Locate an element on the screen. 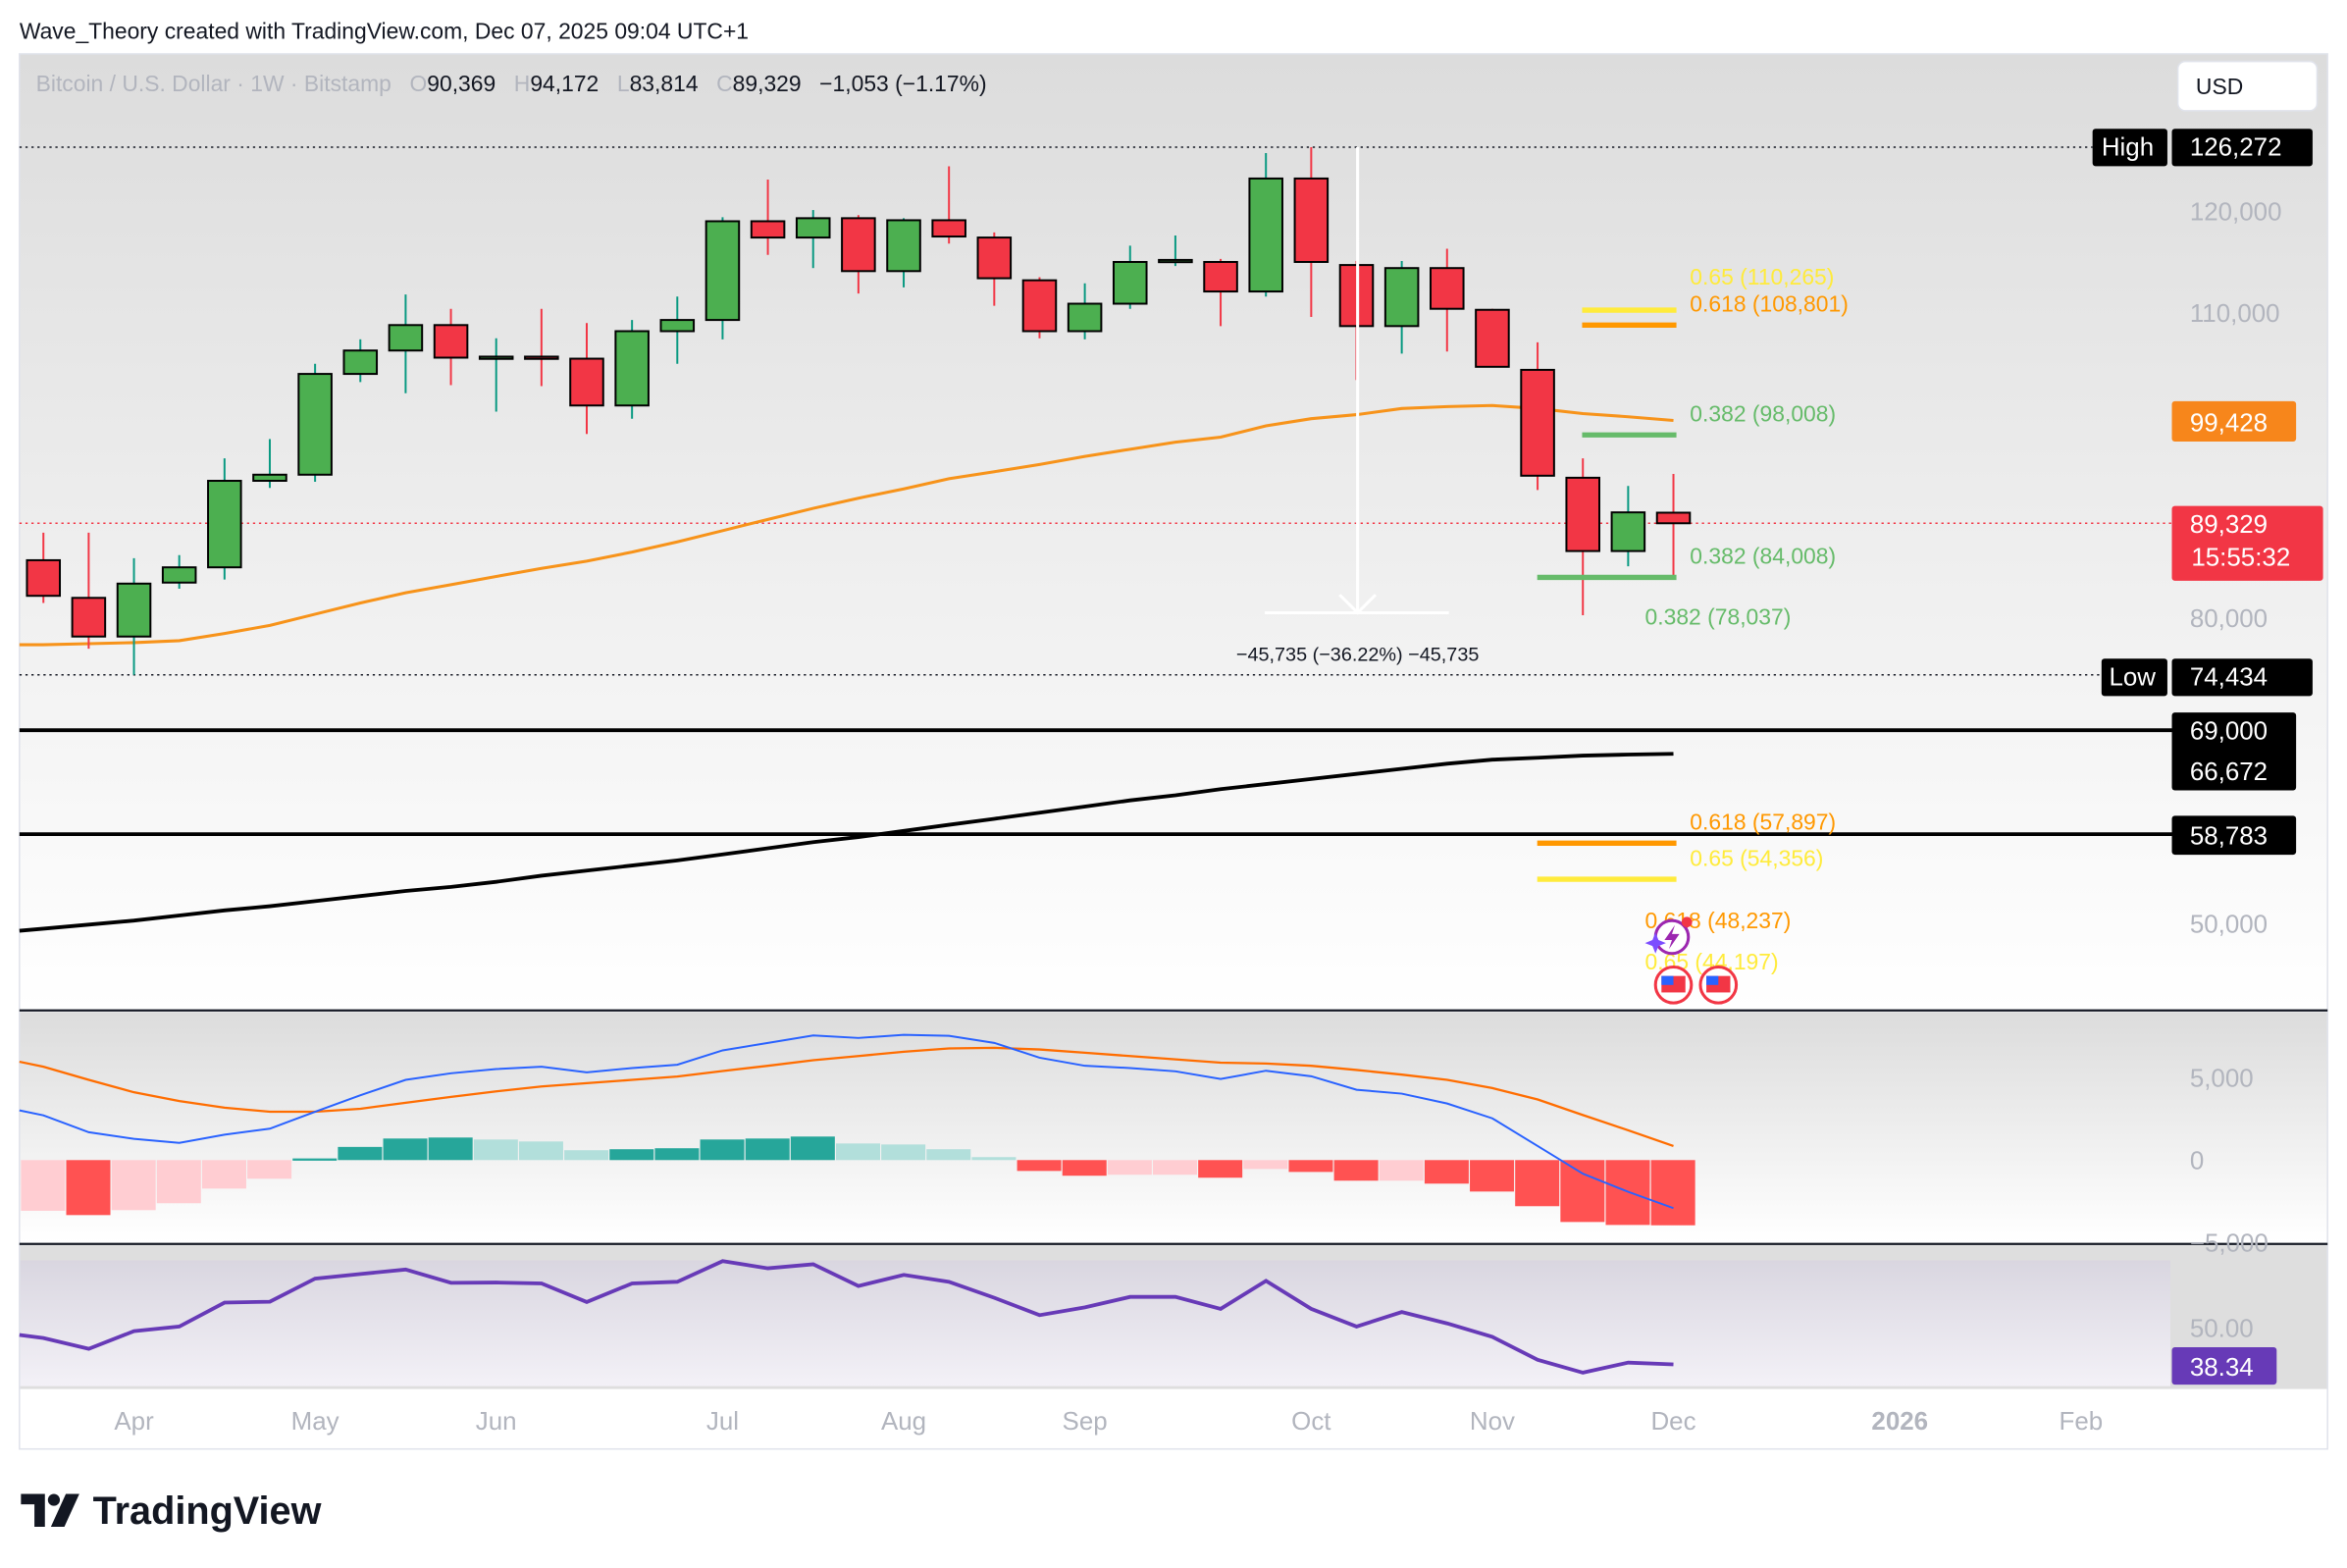 The image size is (2347, 1568). svg-text: Low is located at coordinates (2132, 678).